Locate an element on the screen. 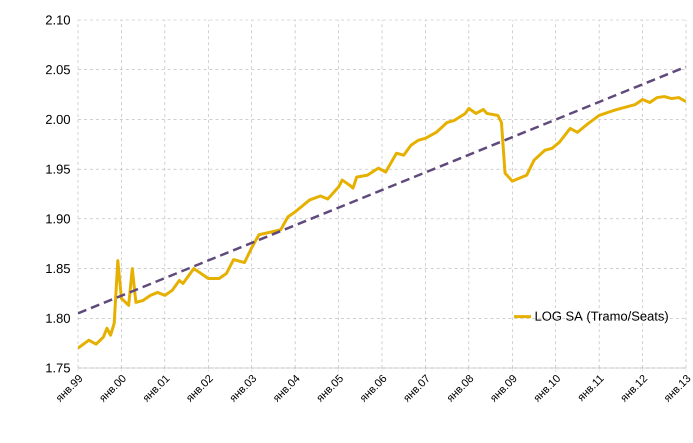 The image size is (693, 443). y-tick-label: 1.75 is located at coordinates (58, 368).